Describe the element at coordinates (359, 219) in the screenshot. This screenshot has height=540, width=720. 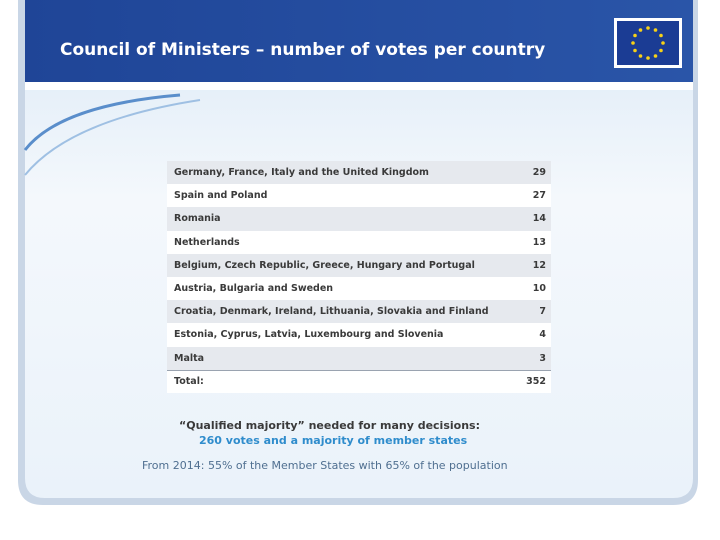
I see `table-row: Romania 14` at that location.